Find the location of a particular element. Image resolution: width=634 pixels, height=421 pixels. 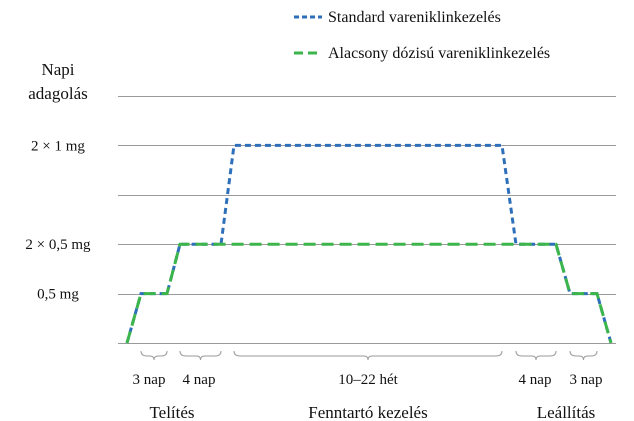

phase-label-2: Leállítás is located at coordinates (566, 412).